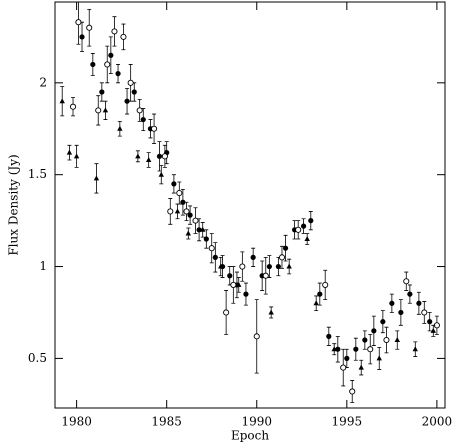 This screenshot has height=448, width=456. What do you see at coordinates (250, 436) in the screenshot?
I see `x-axis-label: Epoch` at bounding box center [250, 436].